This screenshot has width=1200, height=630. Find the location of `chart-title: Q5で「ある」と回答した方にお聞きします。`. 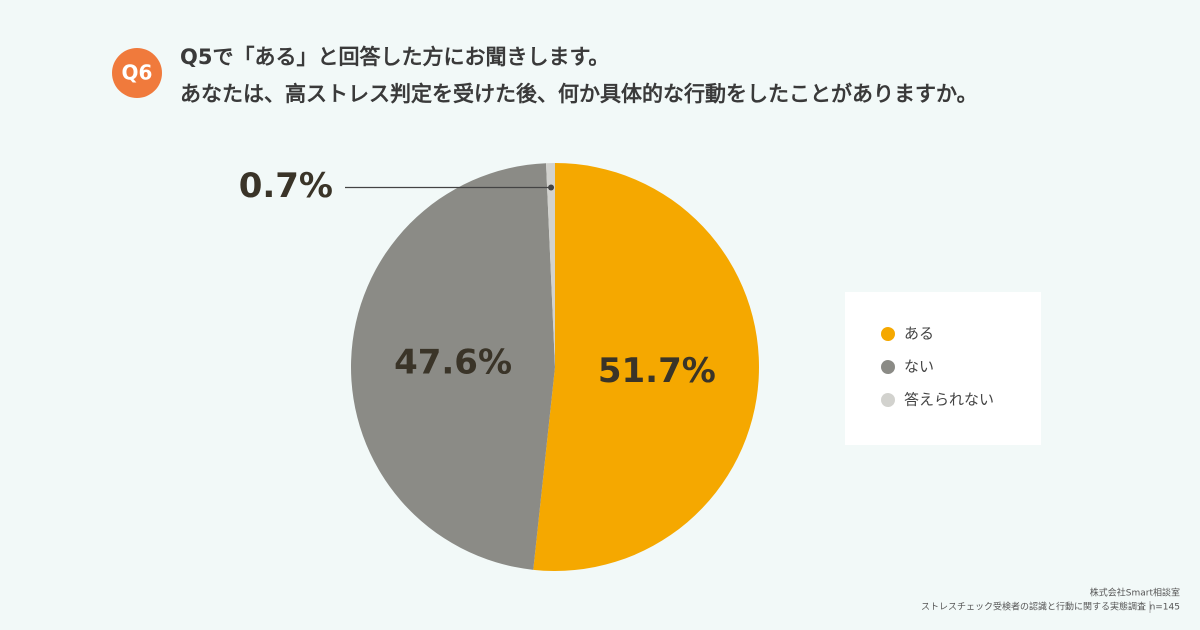

chart-title: Q5で「ある」と回答した方にお聞きします。 is located at coordinates (394, 57).